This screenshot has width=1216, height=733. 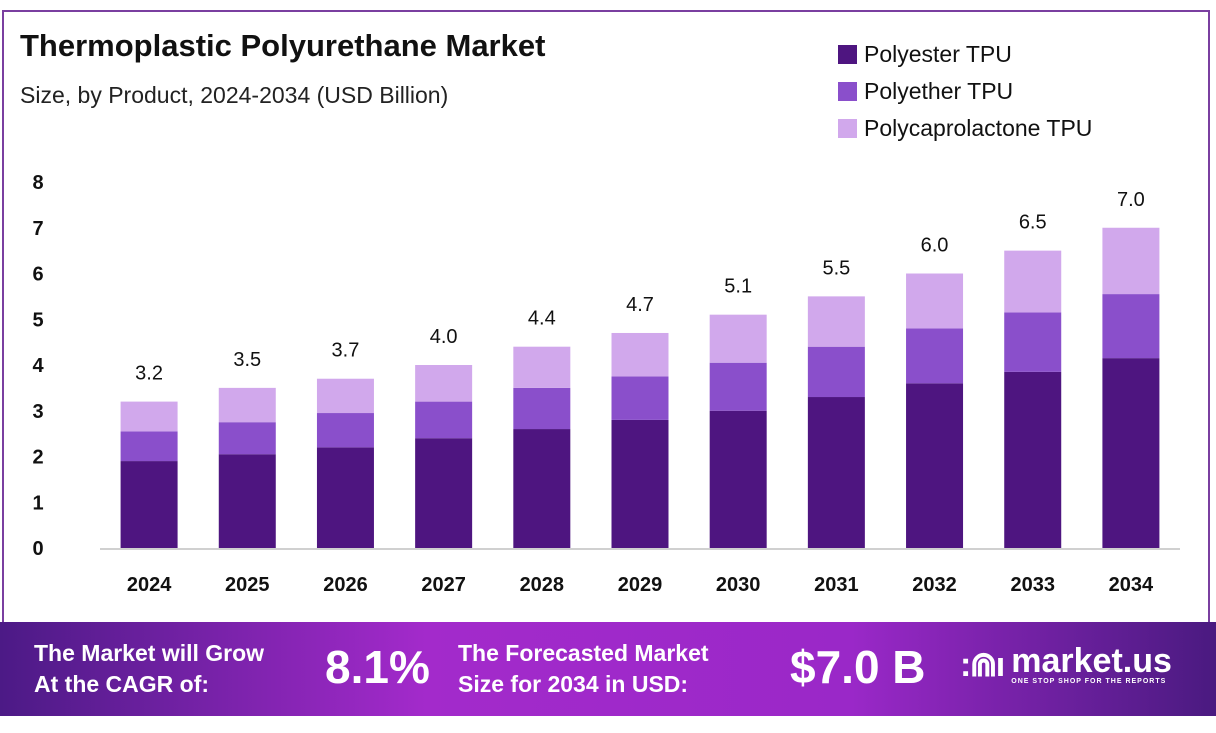 I want to click on y-tick-label: 0, so click(x=37, y=549).